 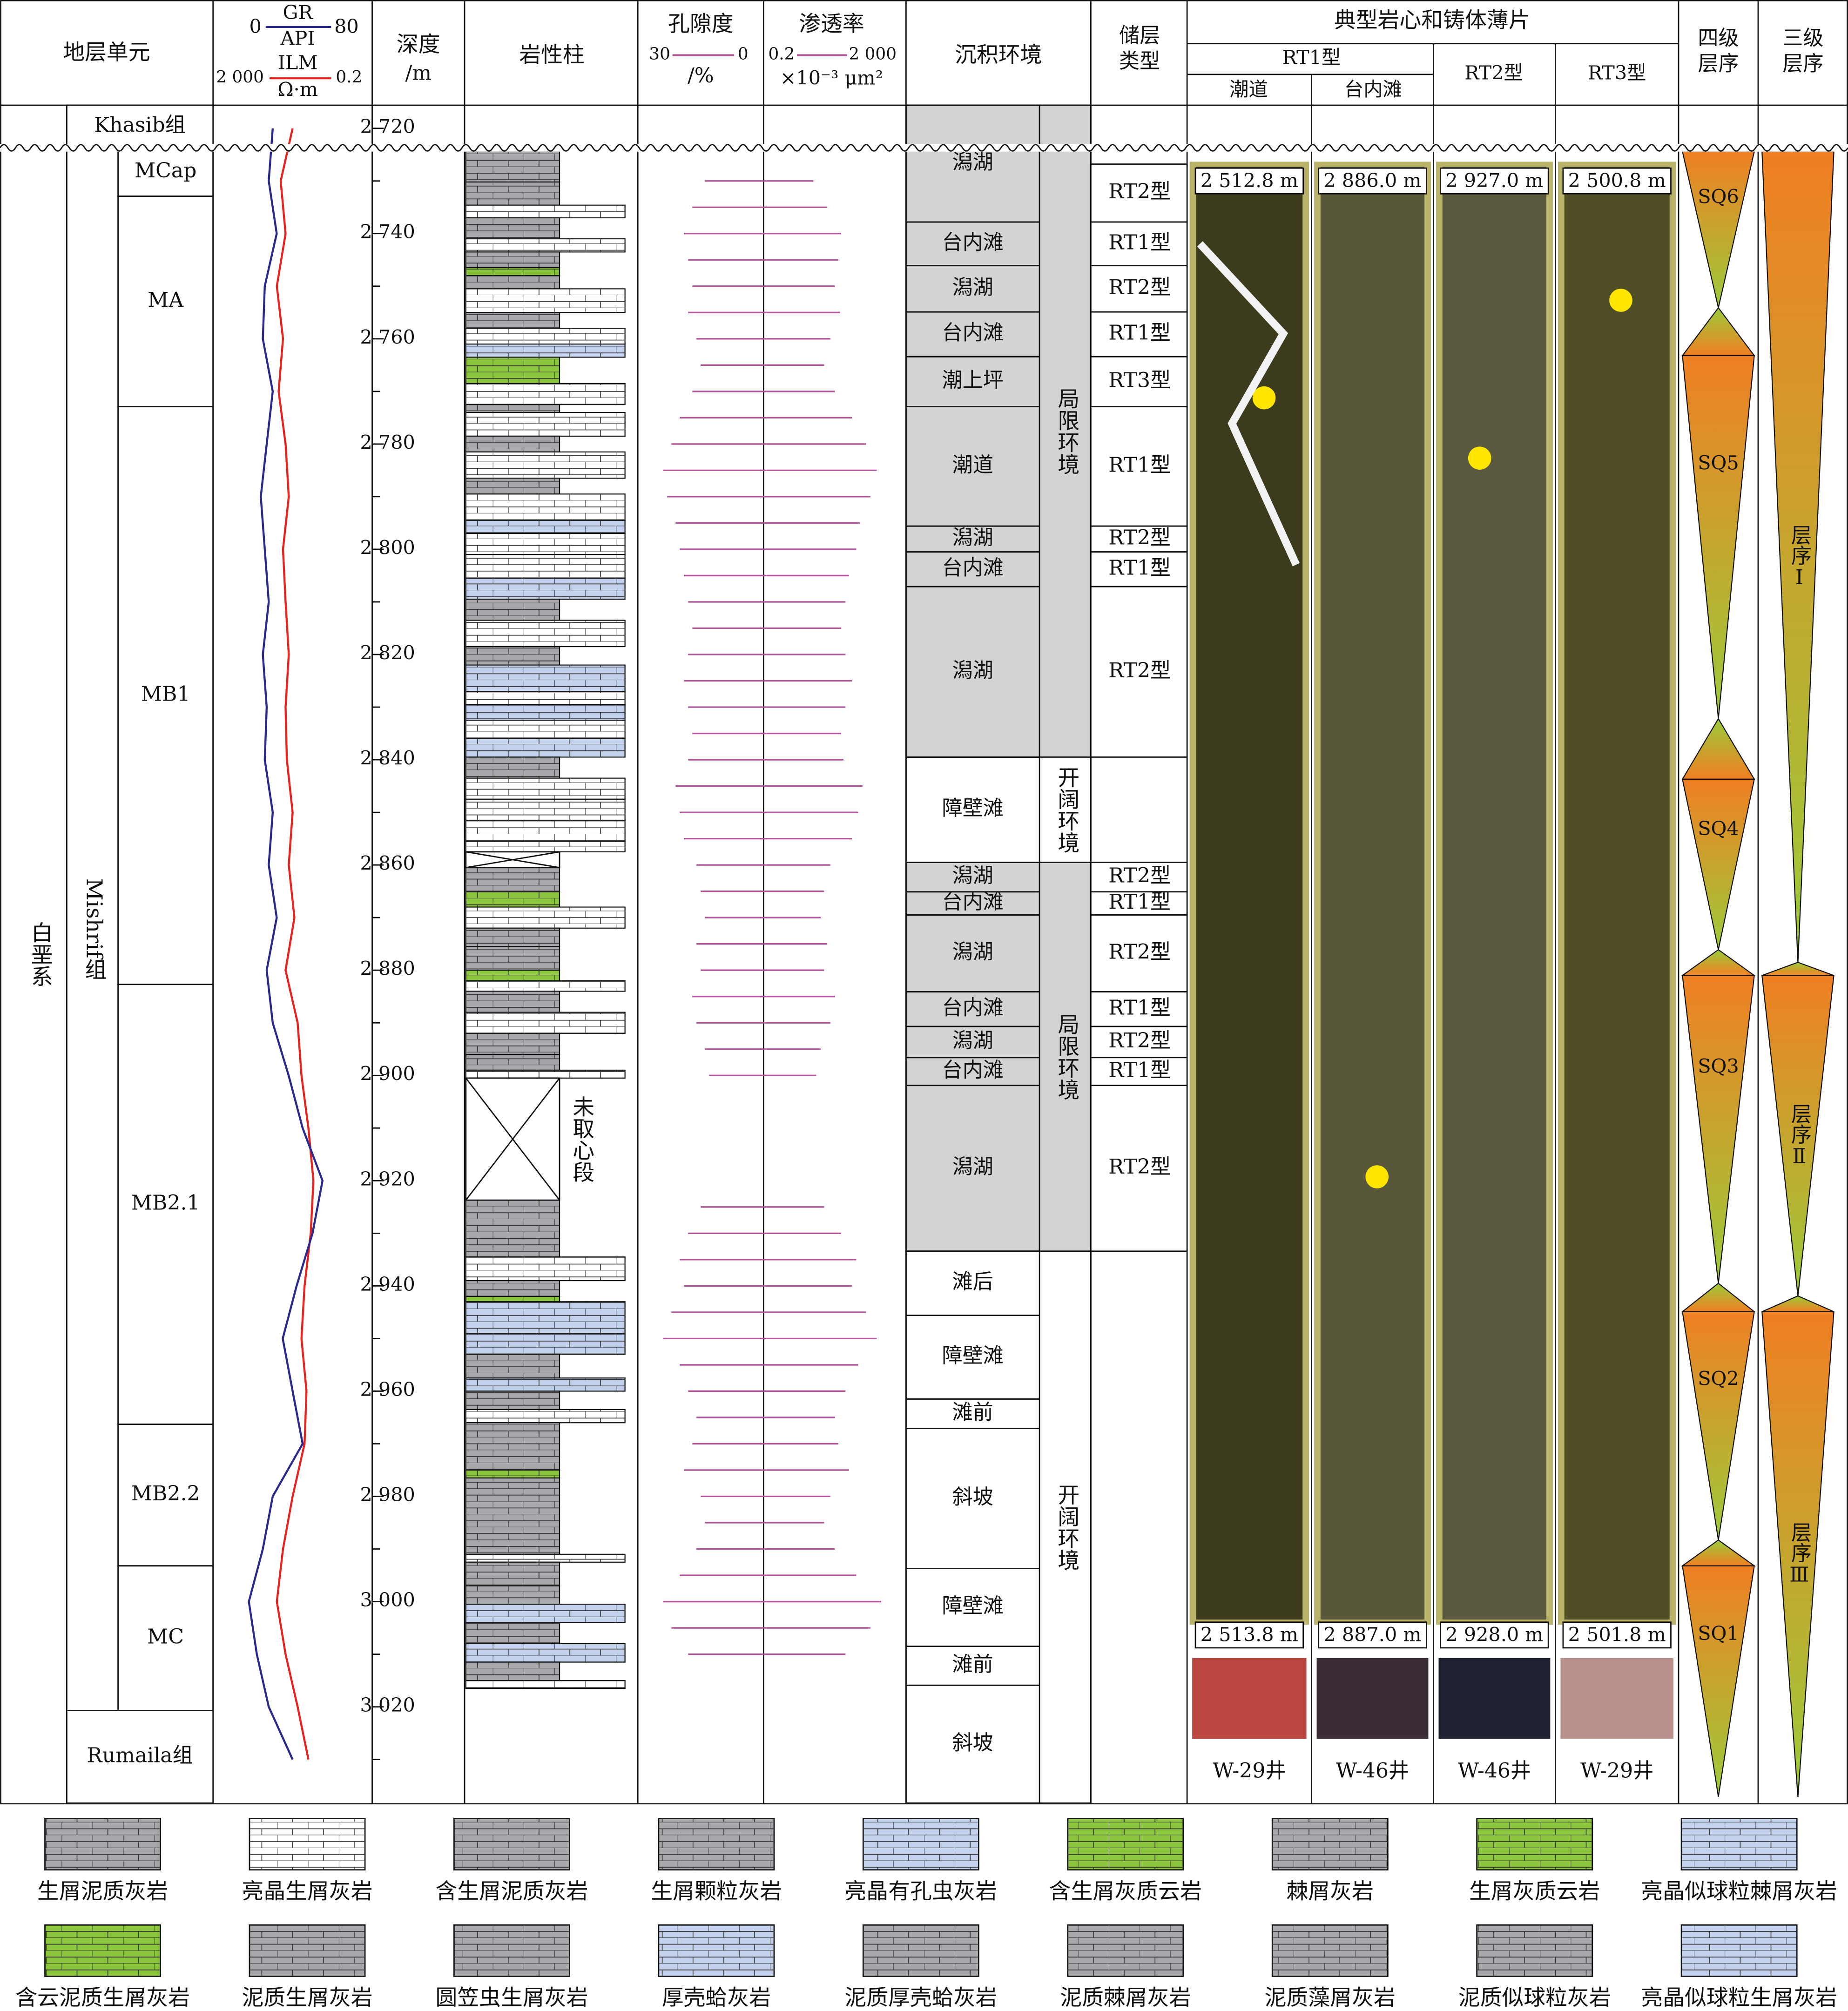 What do you see at coordinates (873, 54) in the screenshot?
I see `axis-end: 2 000` at bounding box center [873, 54].